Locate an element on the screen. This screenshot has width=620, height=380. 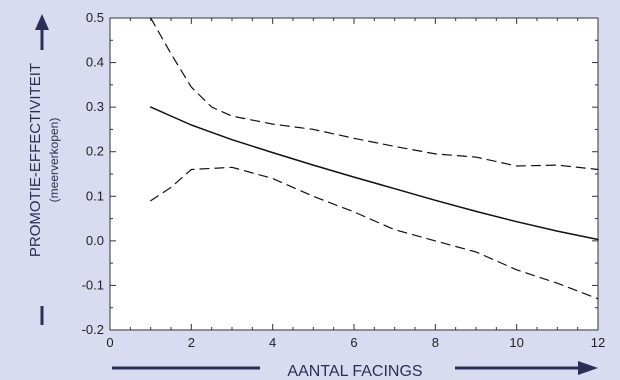
x-tick-label: 8 is located at coordinates (435, 342).